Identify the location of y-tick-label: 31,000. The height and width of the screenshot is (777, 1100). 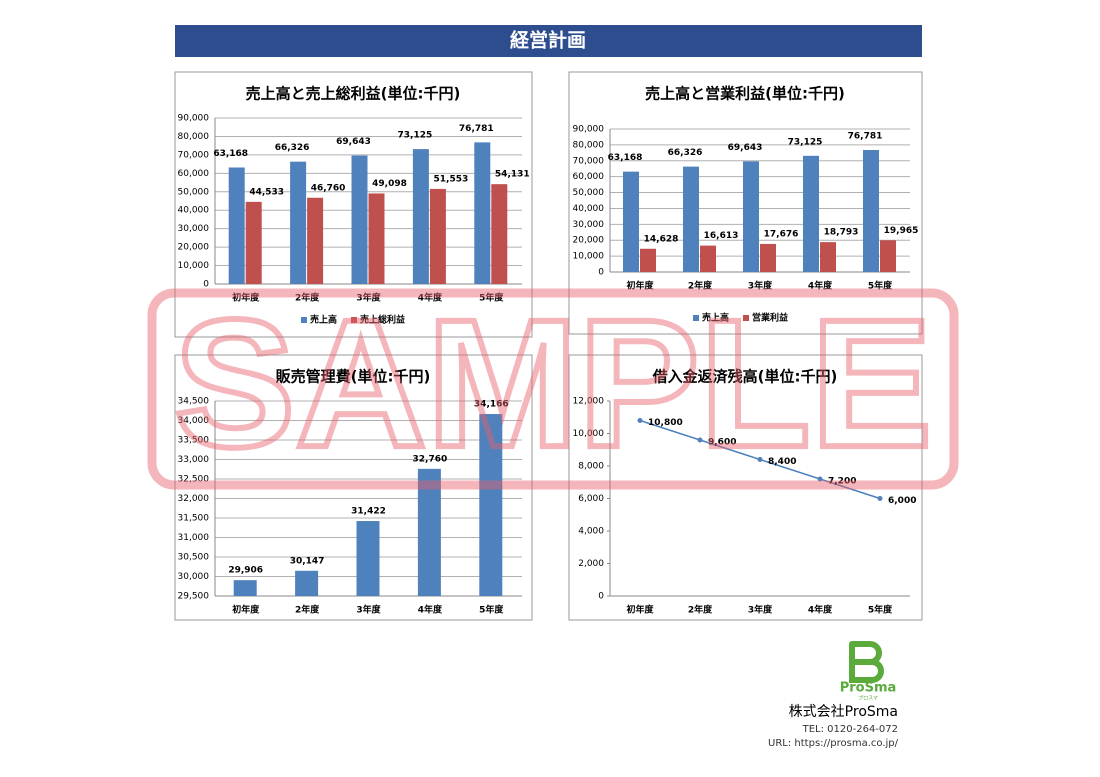
(194, 538).